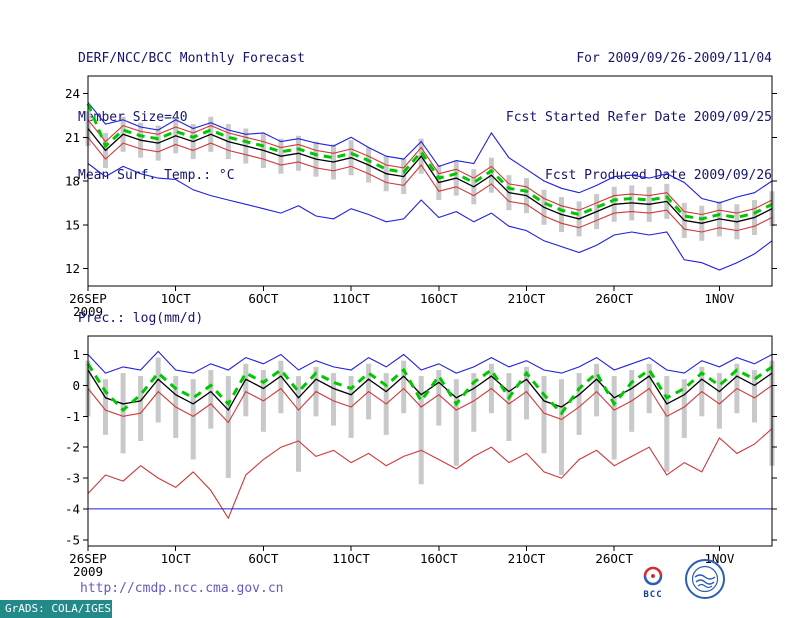  What do you see at coordinates (72, 539) in the screenshot?
I see `y-tick-label: -5` at bounding box center [72, 539].